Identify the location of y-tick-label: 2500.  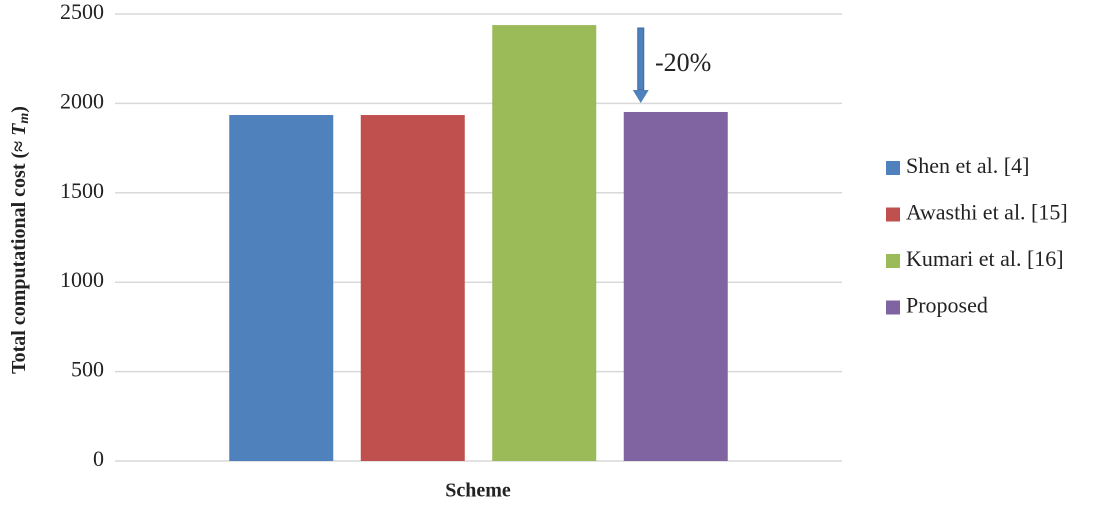
(82, 12).